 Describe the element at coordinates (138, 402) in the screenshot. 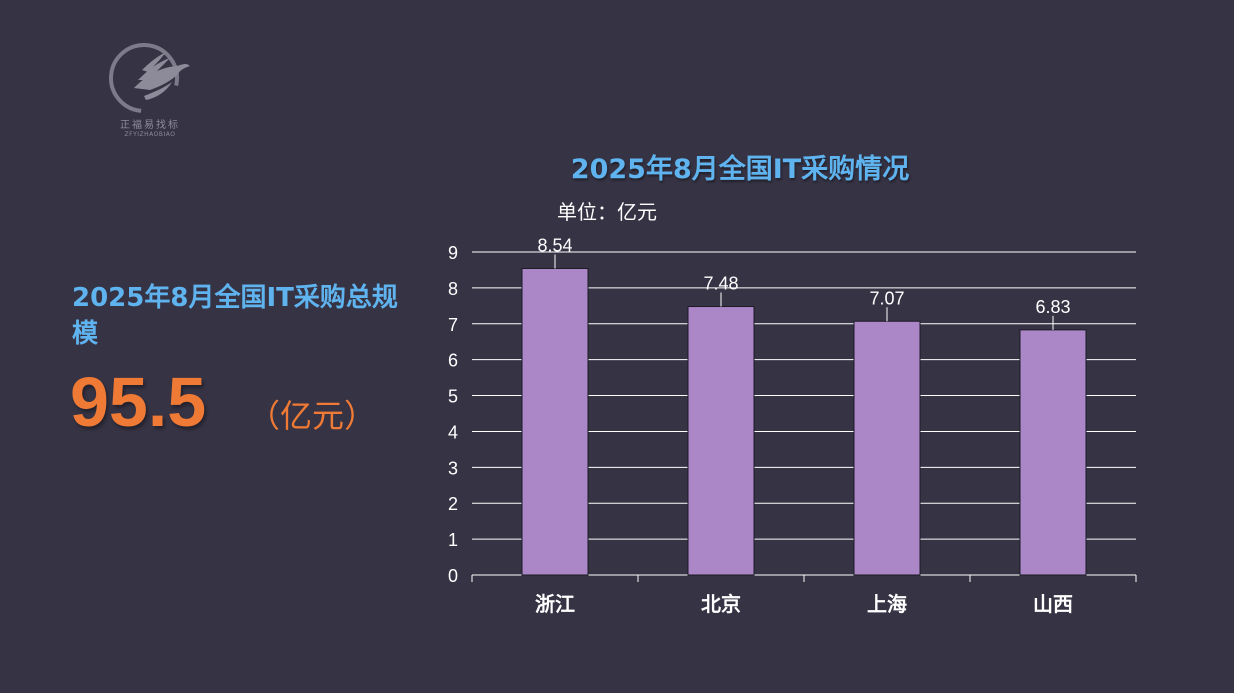

I see `summary-value: 95.5` at that location.